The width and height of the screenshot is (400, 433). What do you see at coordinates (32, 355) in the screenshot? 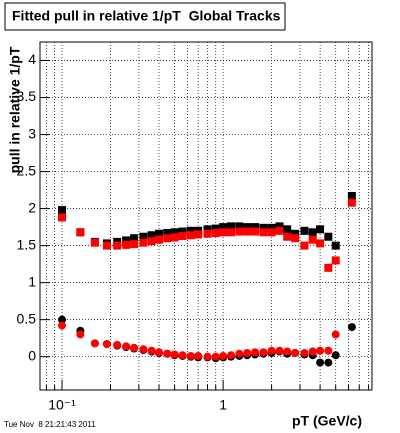
I see `y-tick-label: 0` at bounding box center [32, 355].